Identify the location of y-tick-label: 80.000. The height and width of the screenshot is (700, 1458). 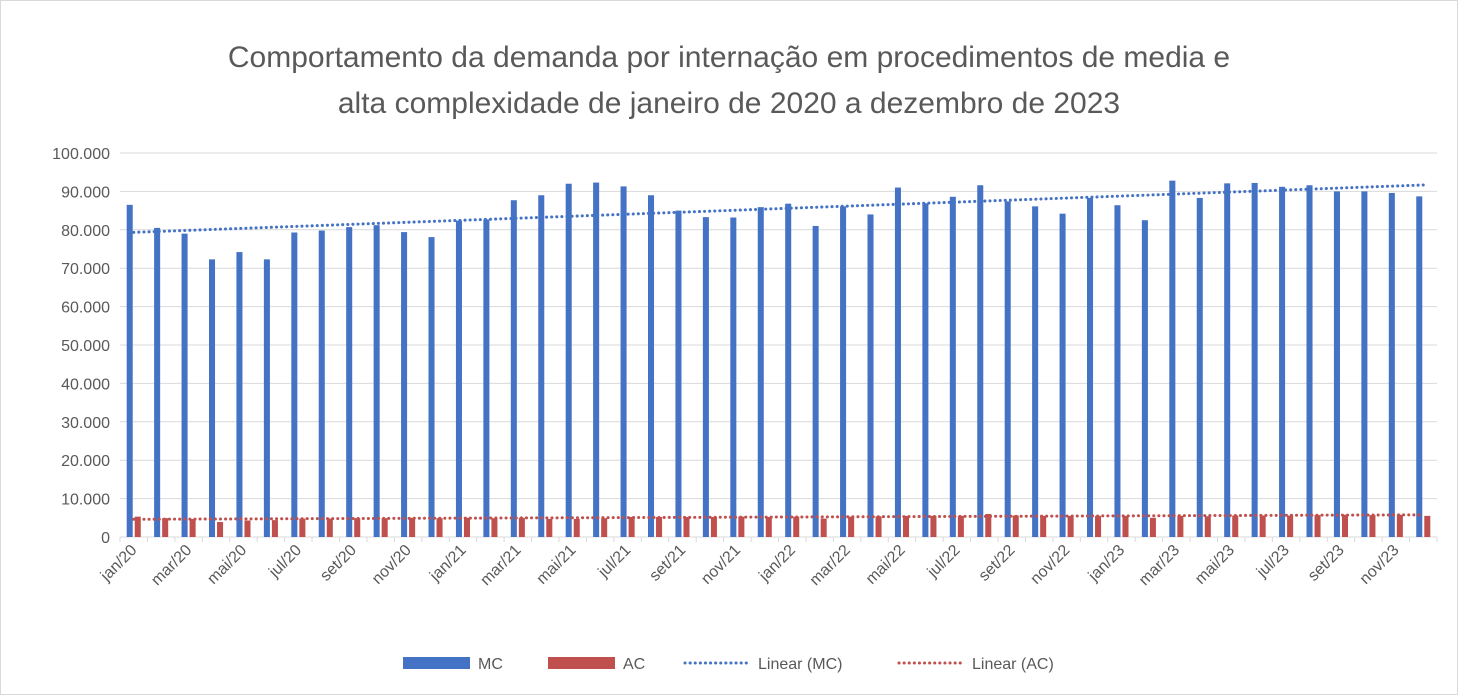
(85, 231).